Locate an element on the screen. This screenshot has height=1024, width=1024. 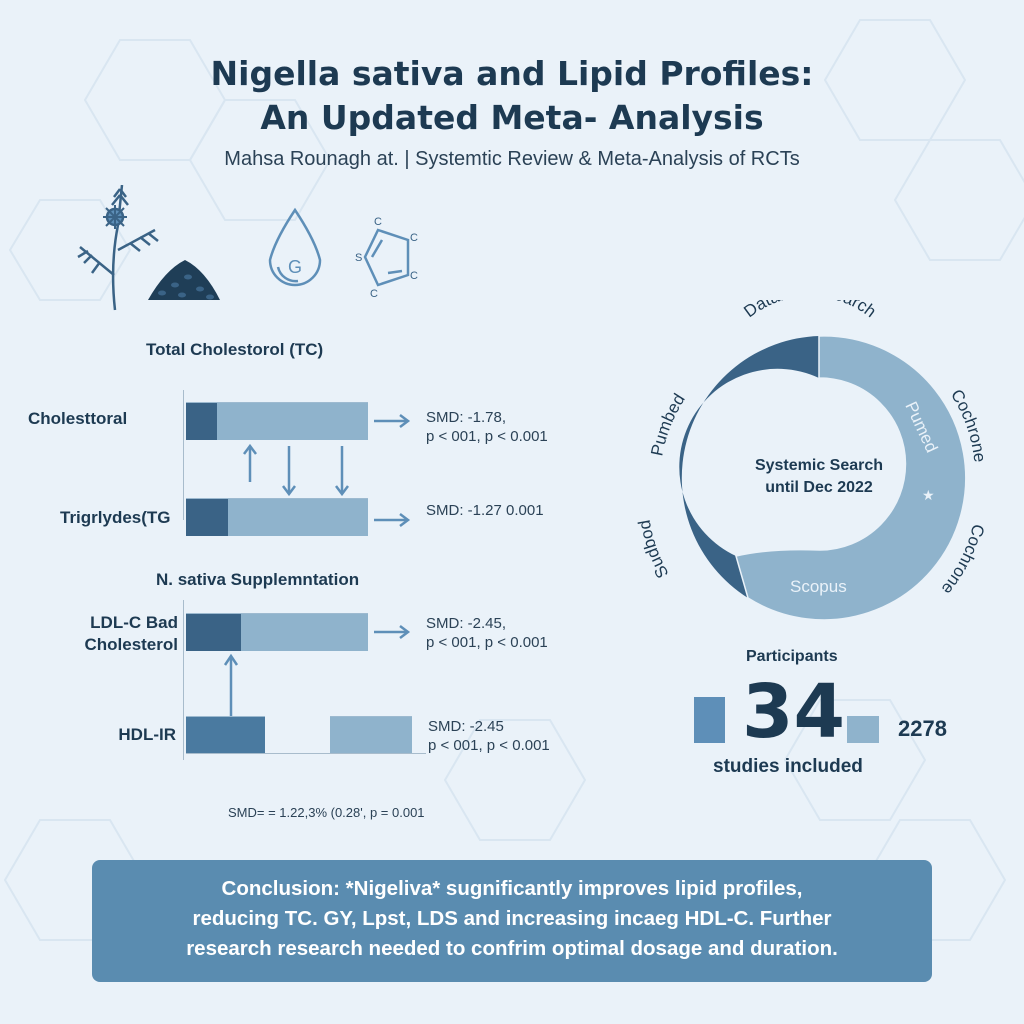
studies-count: 34 is located at coordinates (793, 712).